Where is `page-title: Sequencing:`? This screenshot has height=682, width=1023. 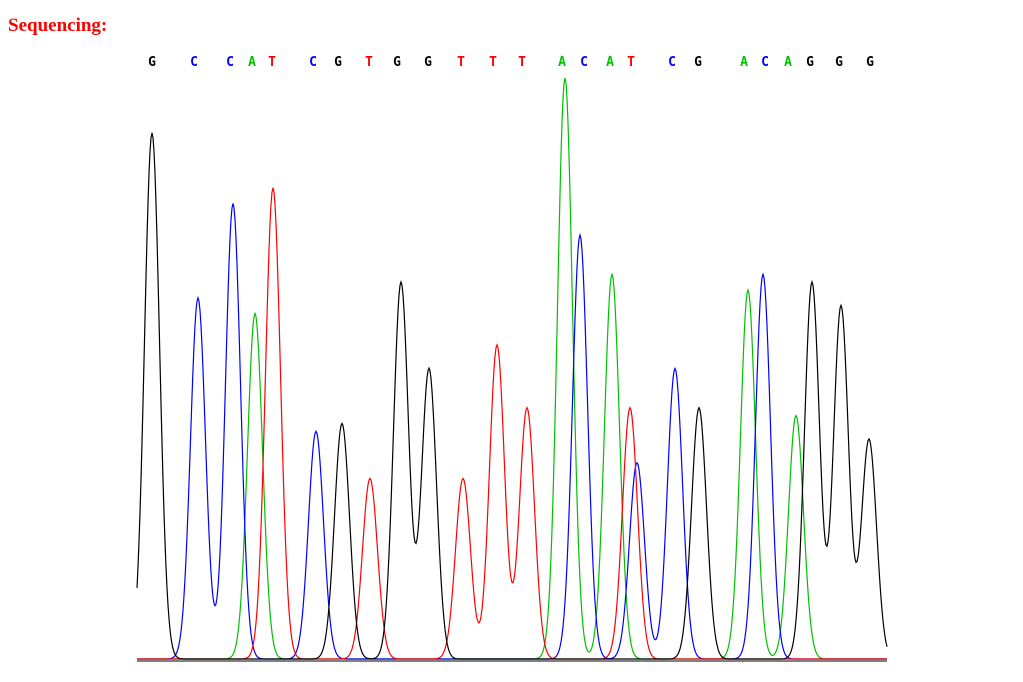
page-title: Sequencing: is located at coordinates (58, 25).